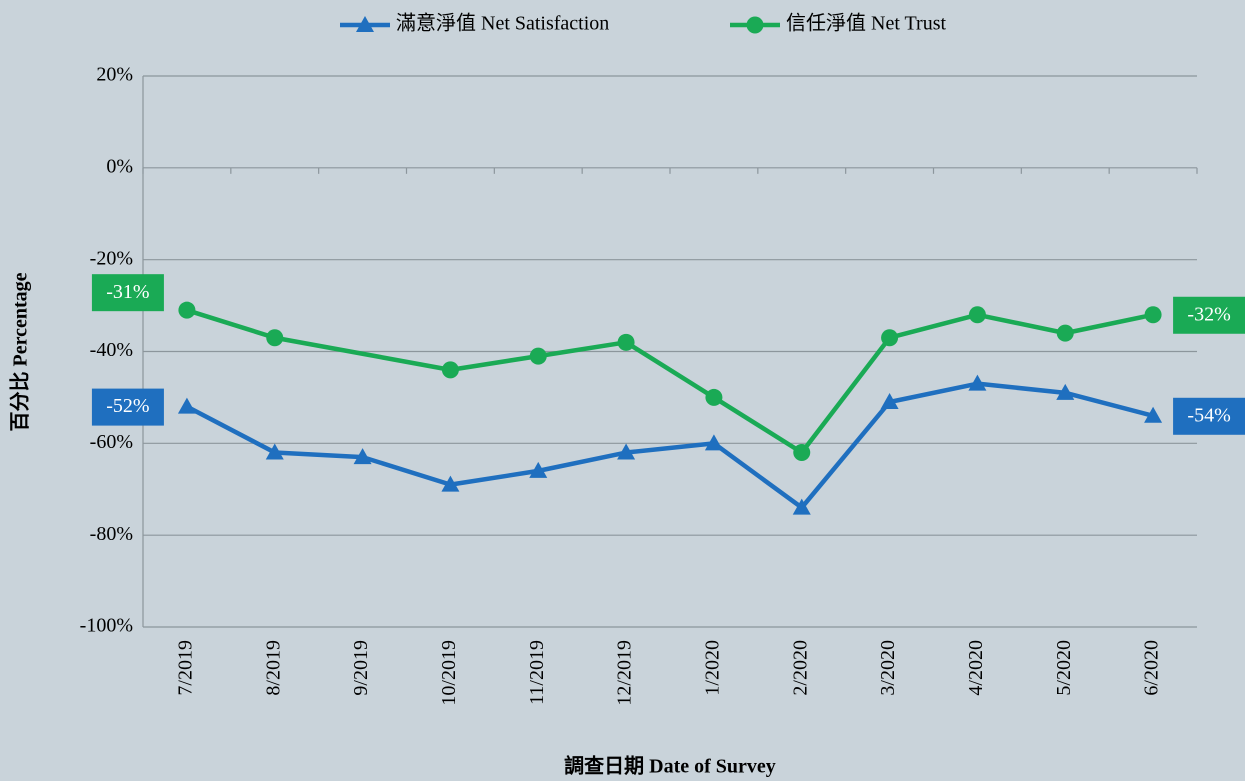 The image size is (1245, 781). Describe the element at coordinates (361, 668) in the screenshot. I see `x-tick-label: 9/2019` at that location.